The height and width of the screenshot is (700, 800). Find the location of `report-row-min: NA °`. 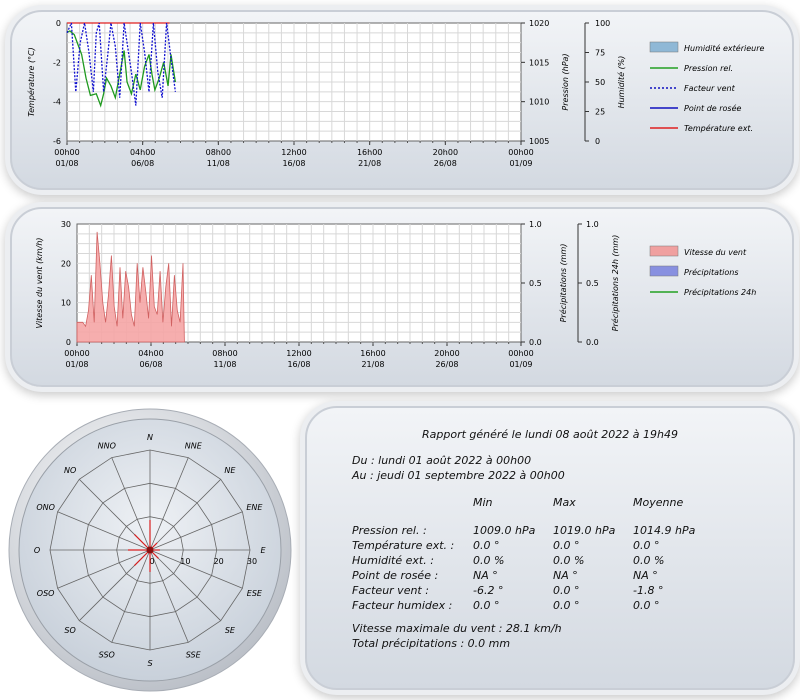

report-row-min: NA ° is located at coordinates (485, 575).